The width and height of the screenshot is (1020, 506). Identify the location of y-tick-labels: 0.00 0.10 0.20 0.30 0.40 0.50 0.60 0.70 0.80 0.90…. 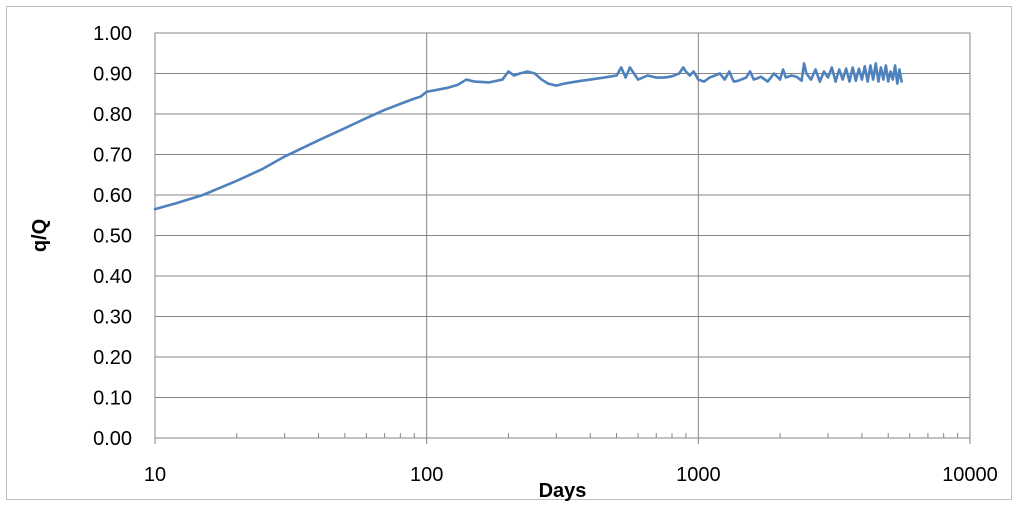
(112, 236).